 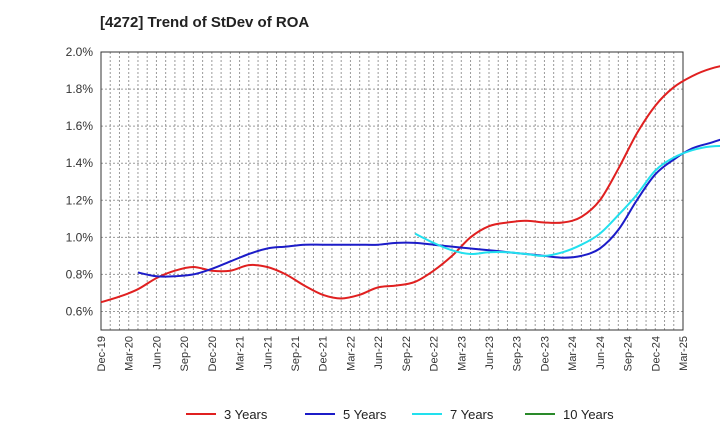 I want to click on x-tick-label: Mar-21, so click(x=241, y=353).